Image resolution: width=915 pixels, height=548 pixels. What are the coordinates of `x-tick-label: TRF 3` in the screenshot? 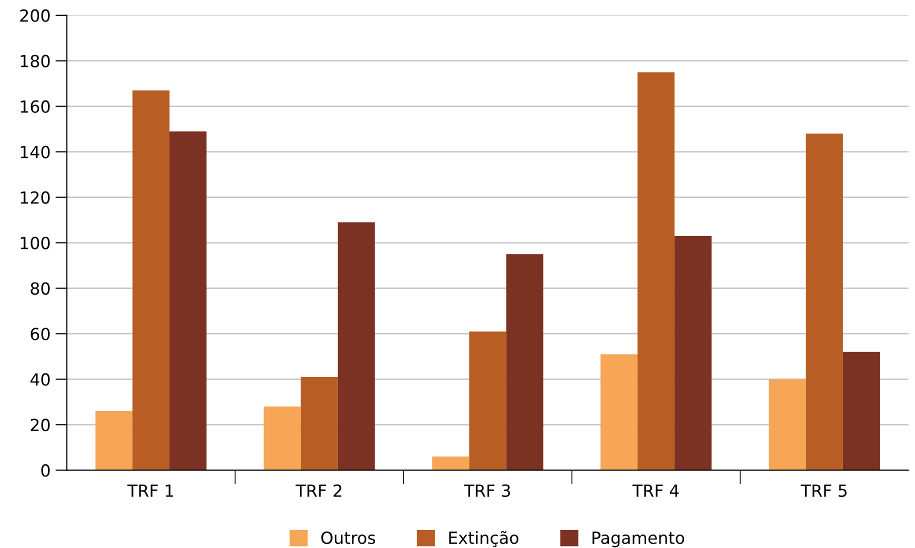 It's located at (487, 490).